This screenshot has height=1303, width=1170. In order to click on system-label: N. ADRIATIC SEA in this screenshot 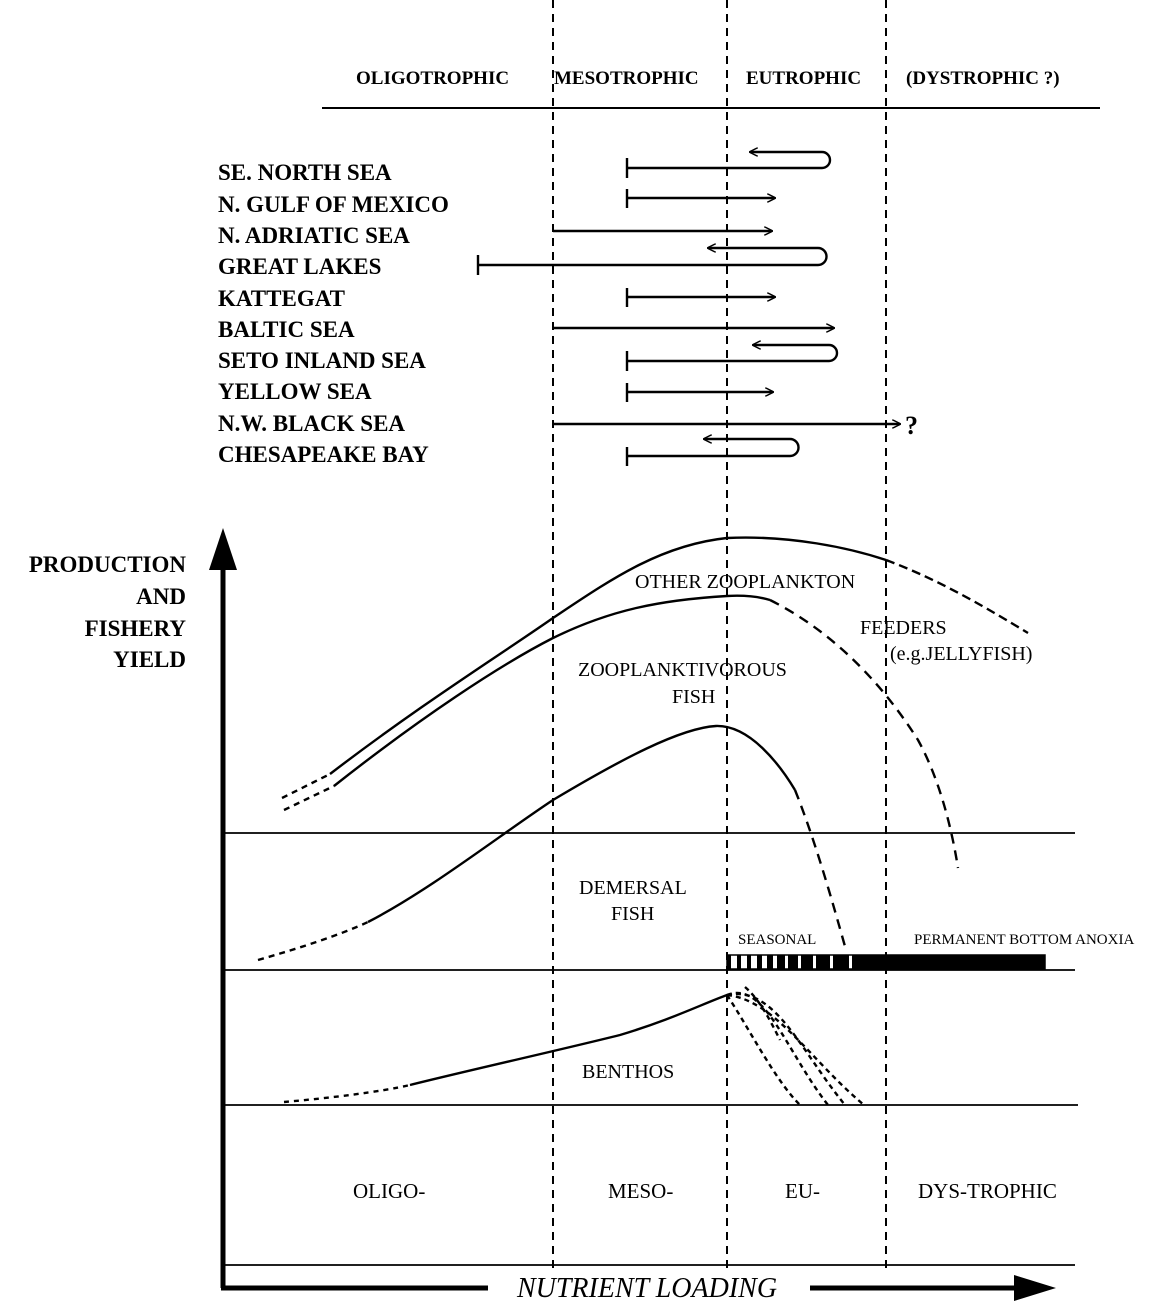, I will do `click(314, 235)`.